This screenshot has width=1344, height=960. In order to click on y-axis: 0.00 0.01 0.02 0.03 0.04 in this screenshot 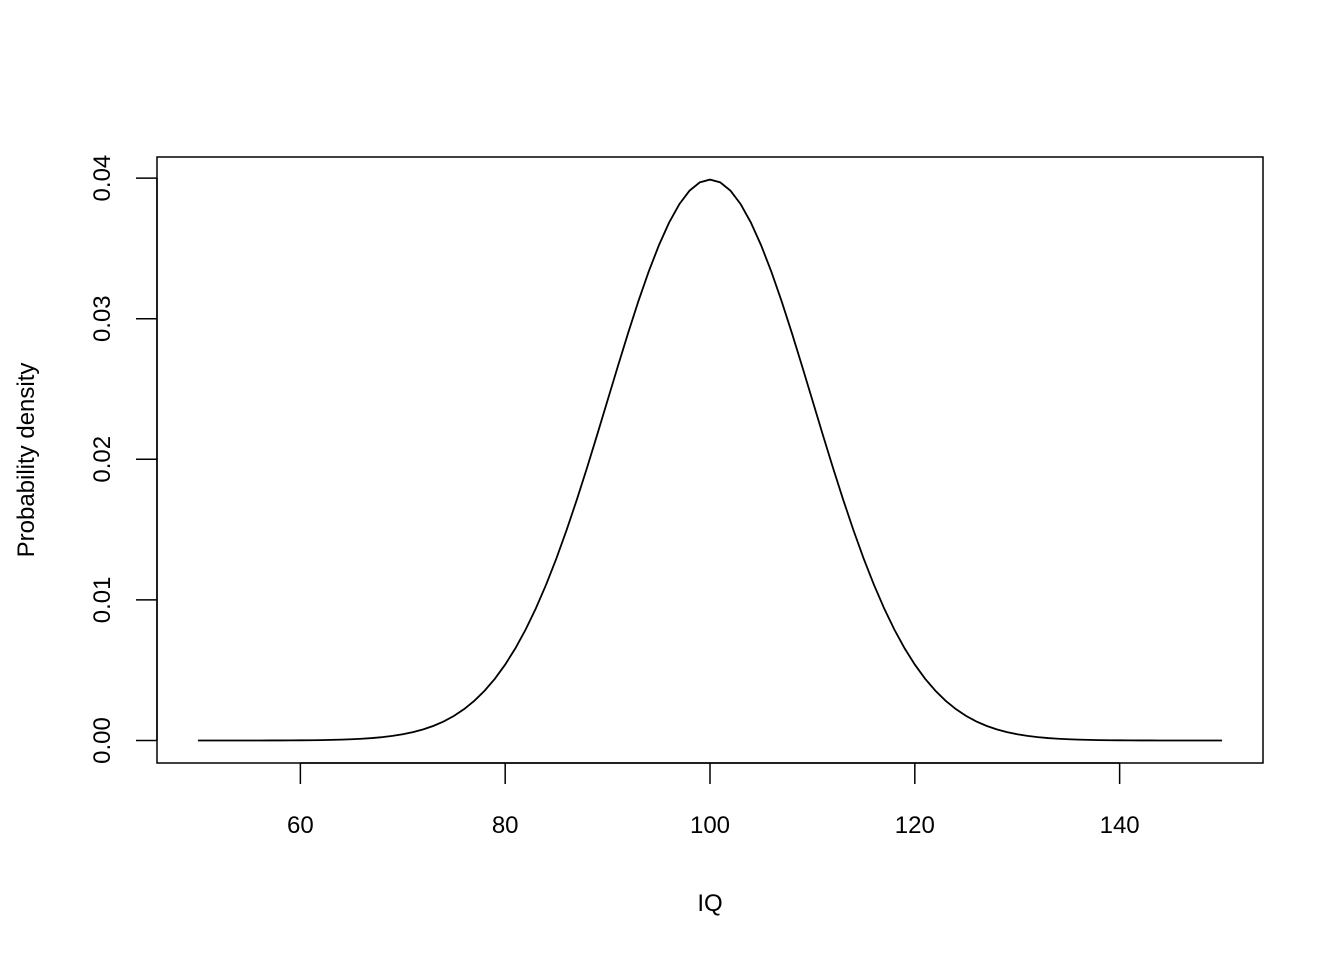, I will do `click(123, 459)`.